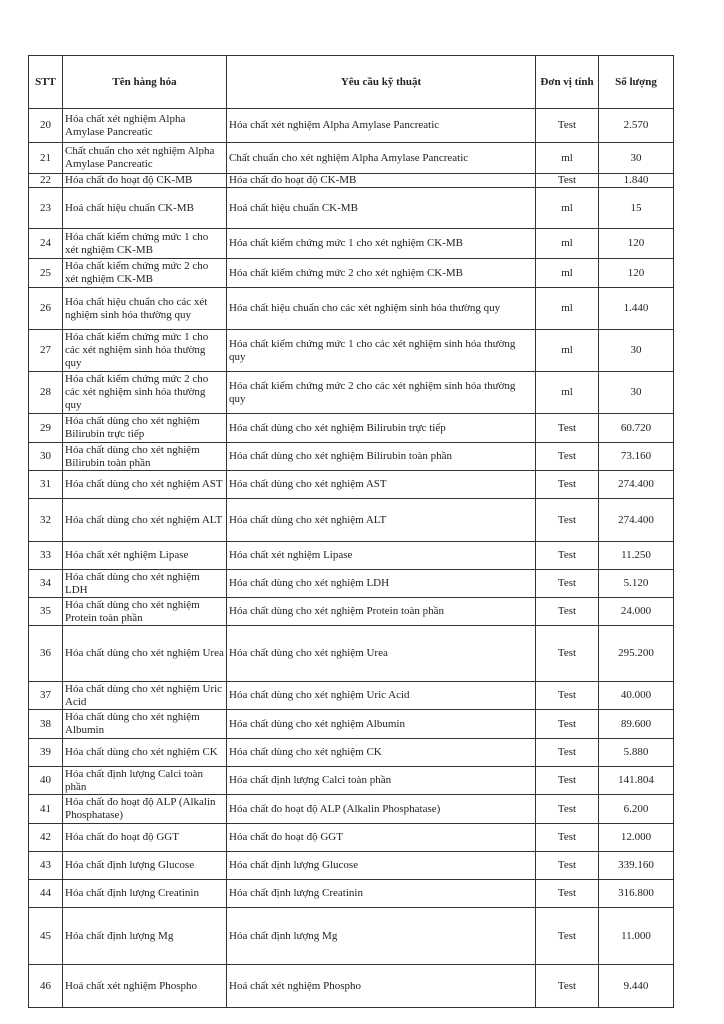 This screenshot has height=1024, width=724. Describe the element at coordinates (636, 986) in the screenshot. I see `qty-cell: 9.440` at that location.